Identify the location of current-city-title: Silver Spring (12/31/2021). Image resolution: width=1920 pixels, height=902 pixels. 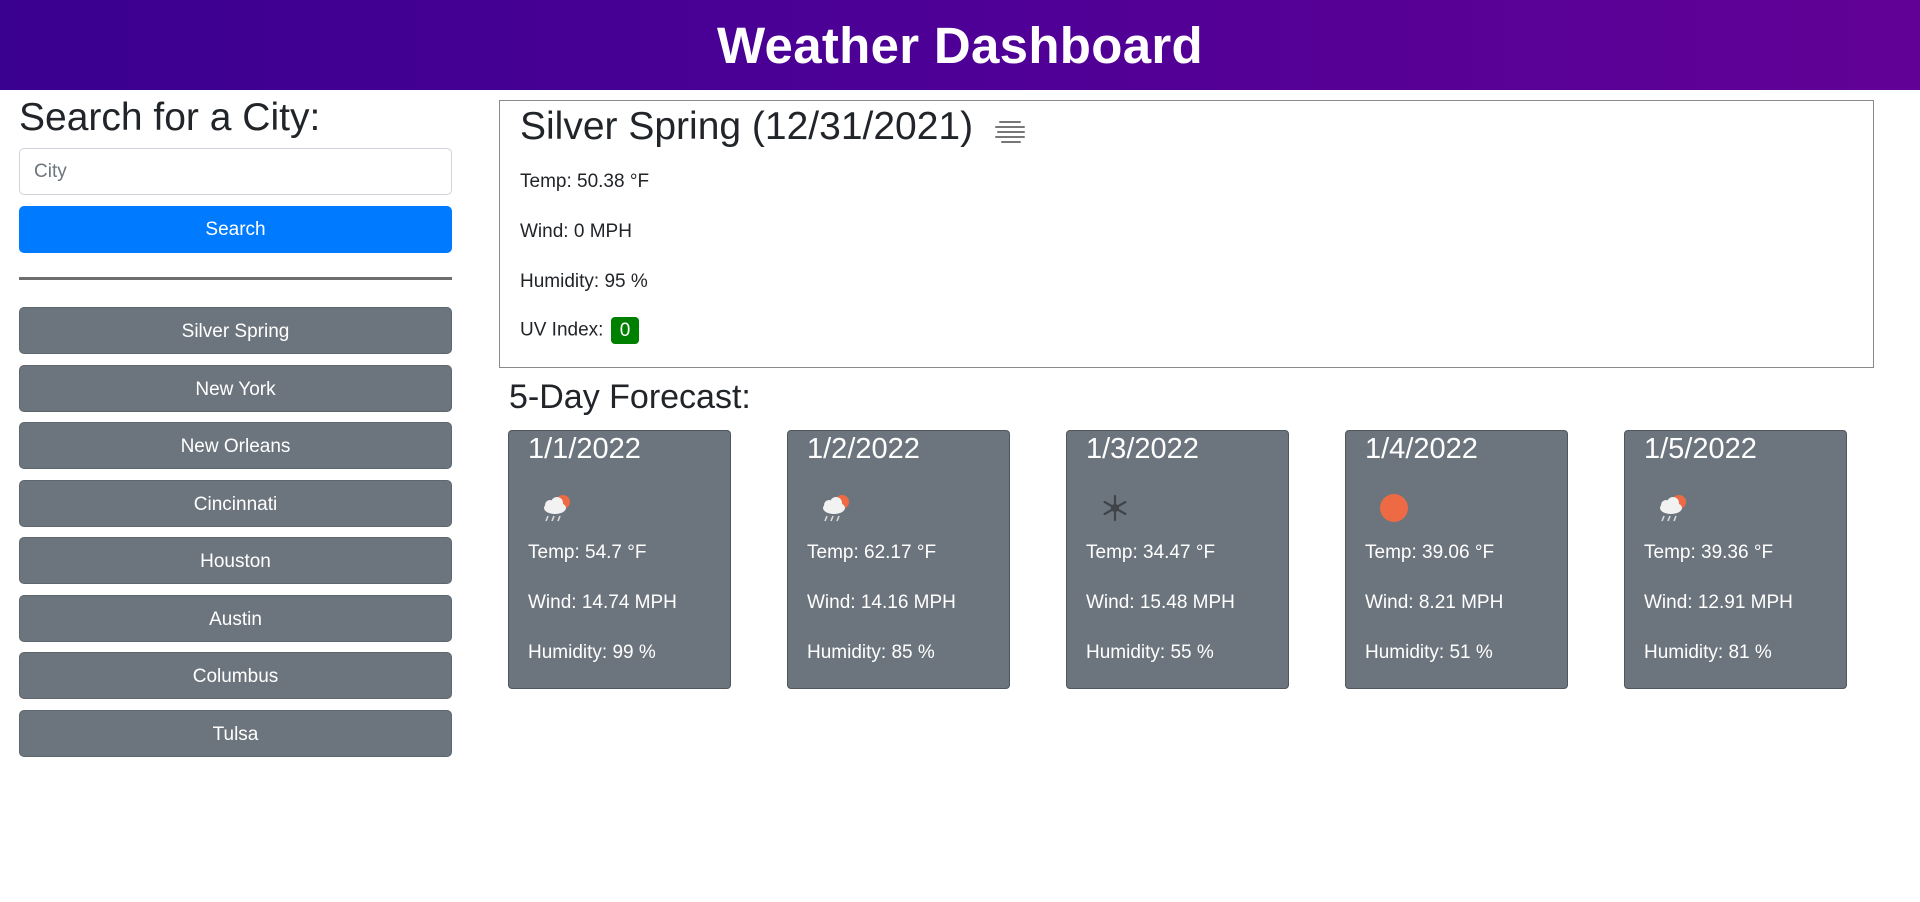
(747, 126).